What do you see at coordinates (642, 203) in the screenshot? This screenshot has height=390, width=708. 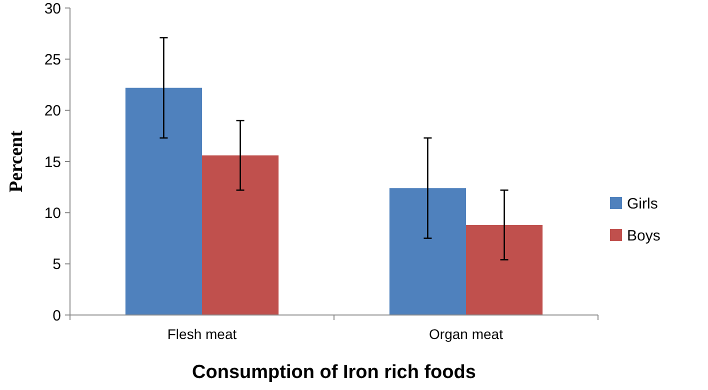 I see `legend-label: Girls` at bounding box center [642, 203].